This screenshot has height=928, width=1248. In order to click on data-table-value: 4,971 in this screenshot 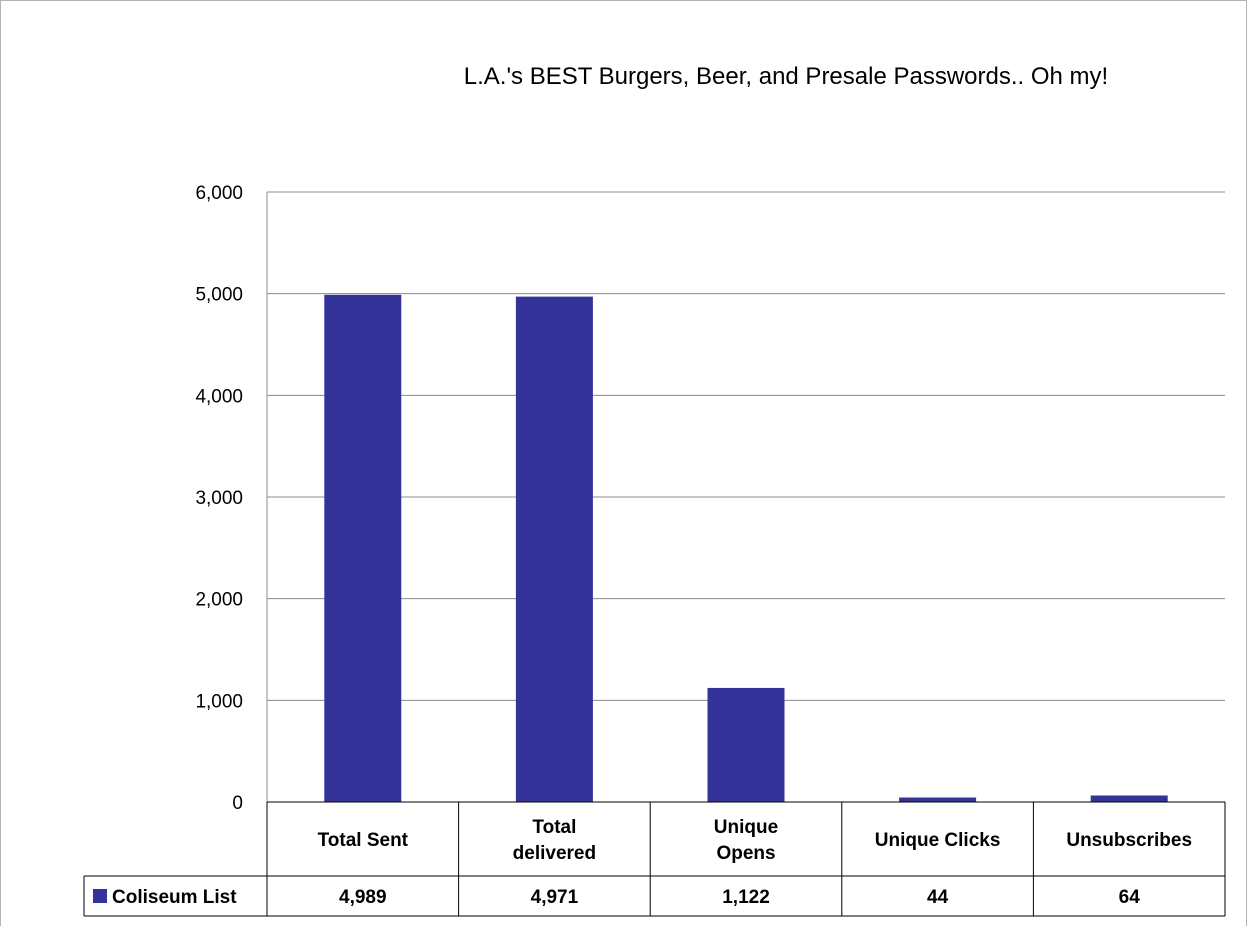, I will do `click(555, 897)`.